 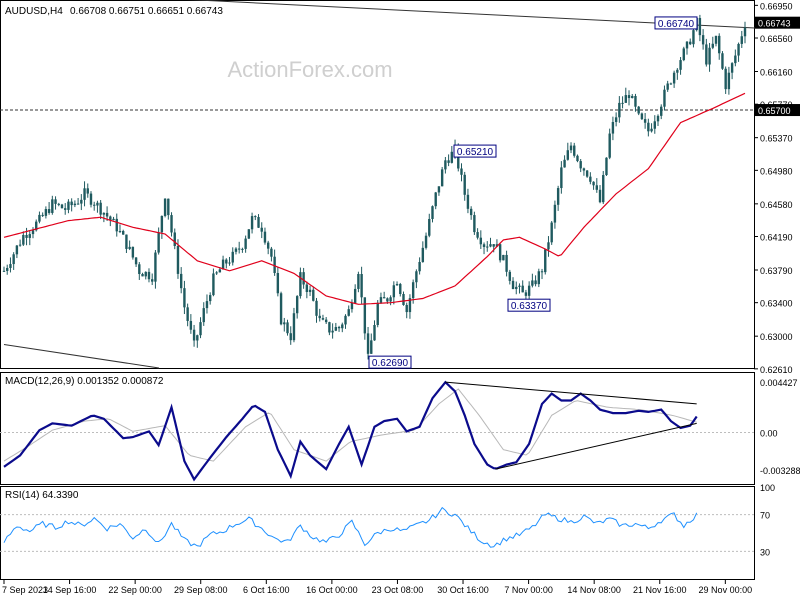 What do you see at coordinates (765, 516) in the screenshot?
I see `rsi-tick-label: 70` at bounding box center [765, 516].